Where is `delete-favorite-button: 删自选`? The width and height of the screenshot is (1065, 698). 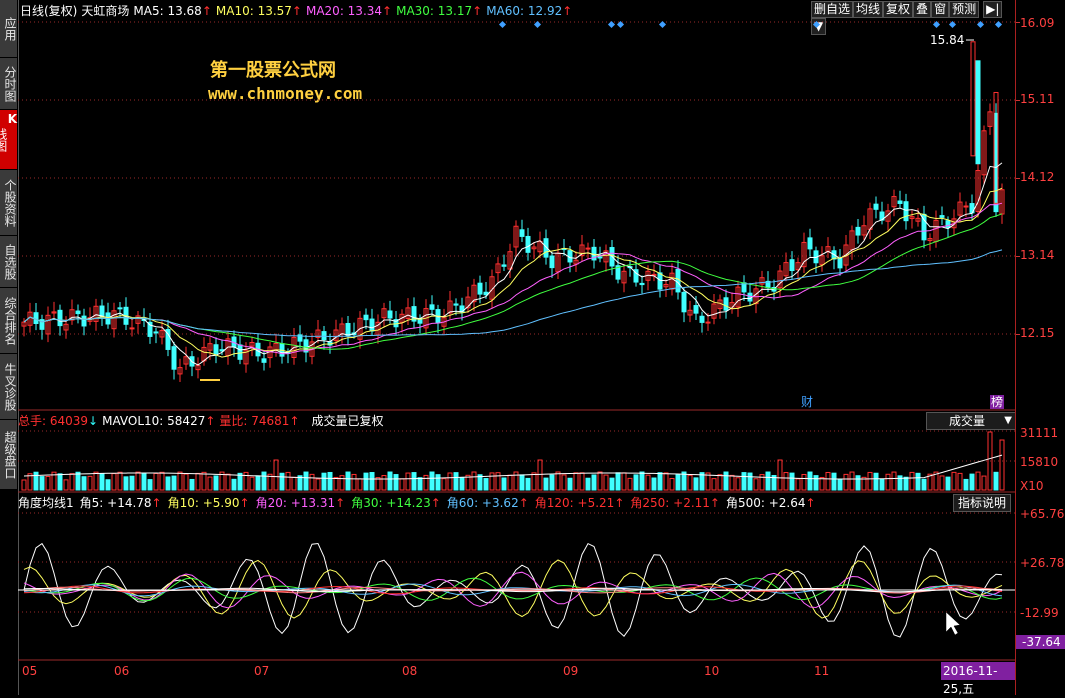
delete-favorite-button: 删自选 is located at coordinates (832, 9).